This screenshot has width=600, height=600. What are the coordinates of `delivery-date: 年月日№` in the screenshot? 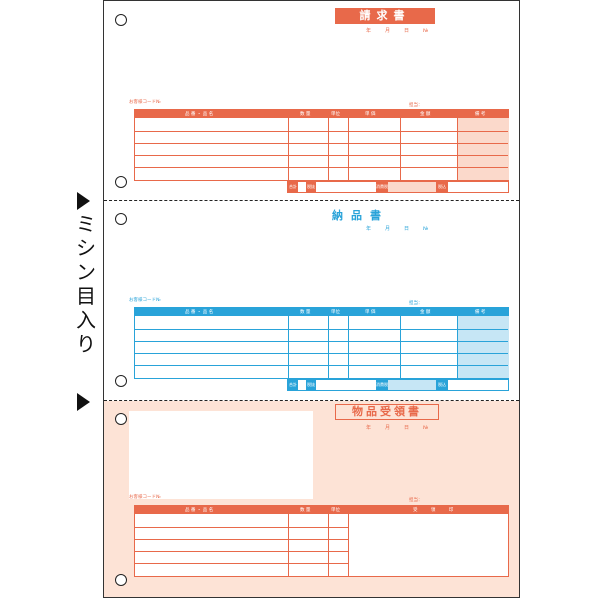 It's located at (404, 228).